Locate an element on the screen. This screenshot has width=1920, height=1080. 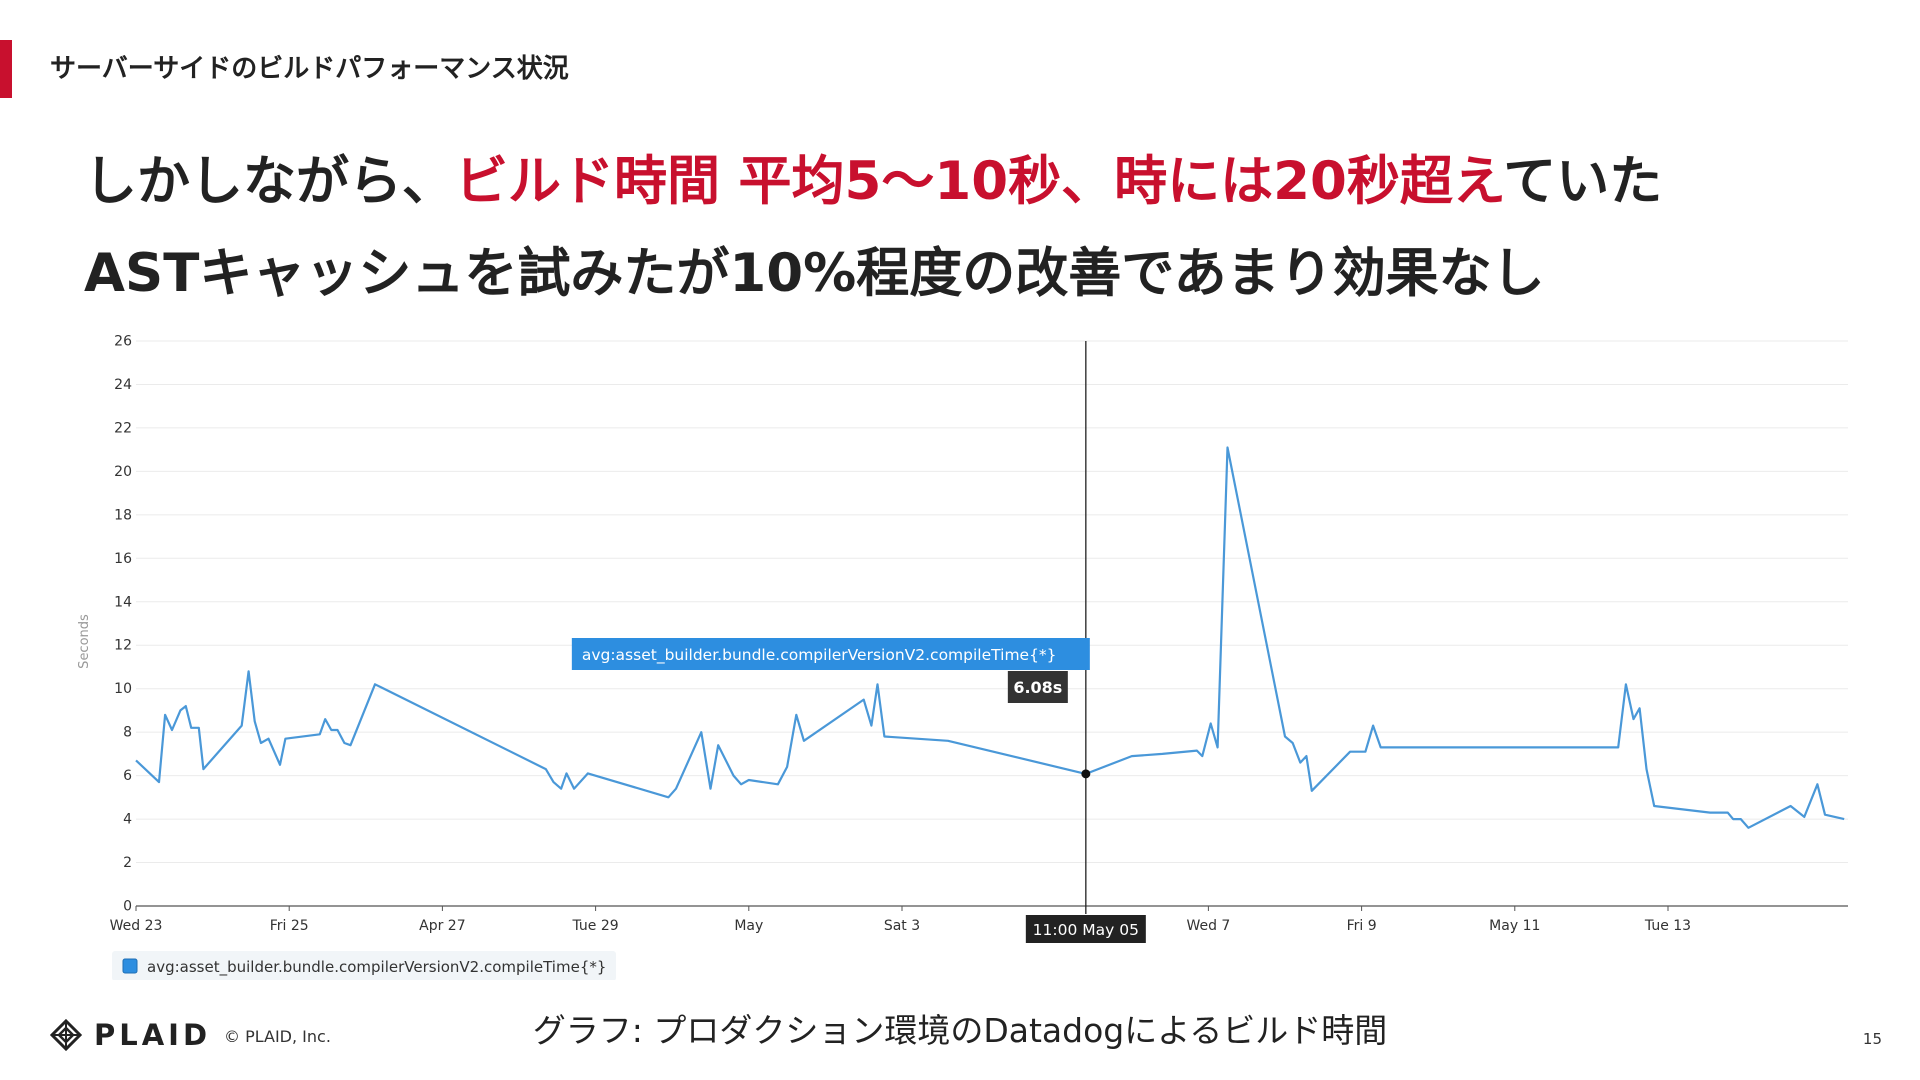
y-tick-label: 18 is located at coordinates (123, 515).